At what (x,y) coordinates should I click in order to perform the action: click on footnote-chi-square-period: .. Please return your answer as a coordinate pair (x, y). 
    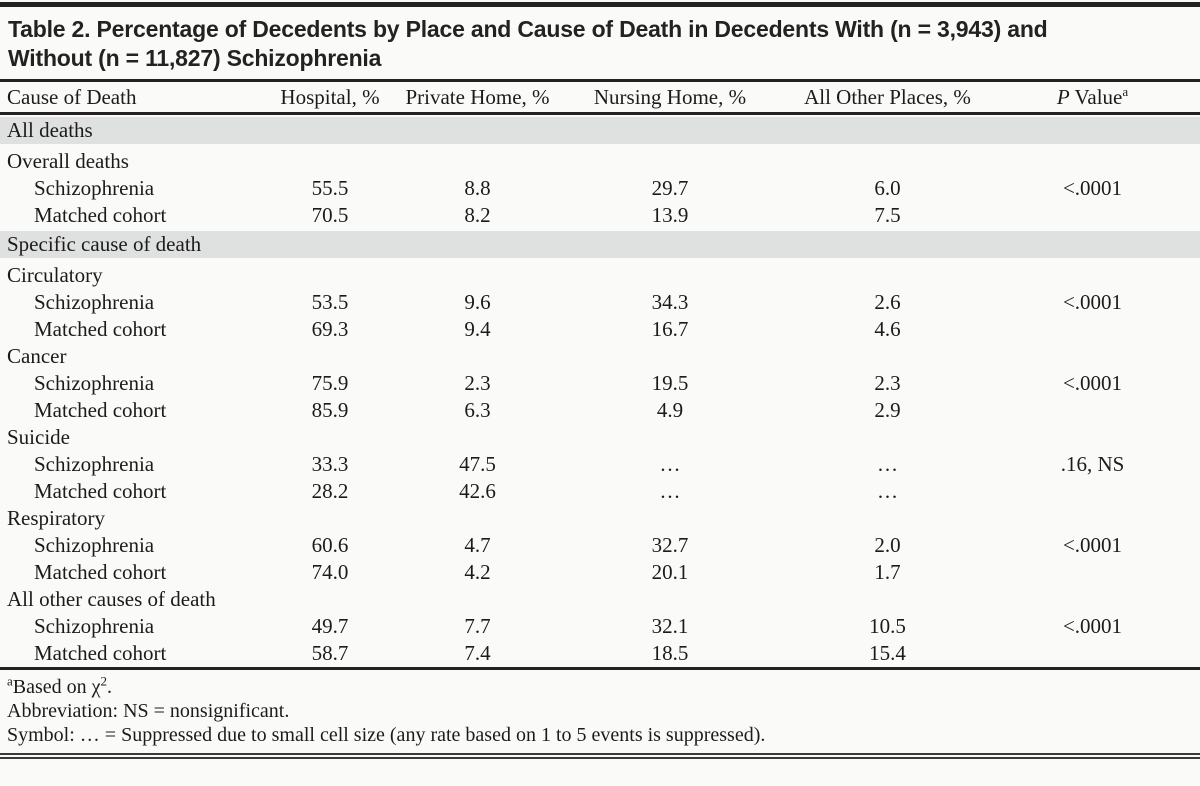
    Looking at the image, I should click on (110, 687).